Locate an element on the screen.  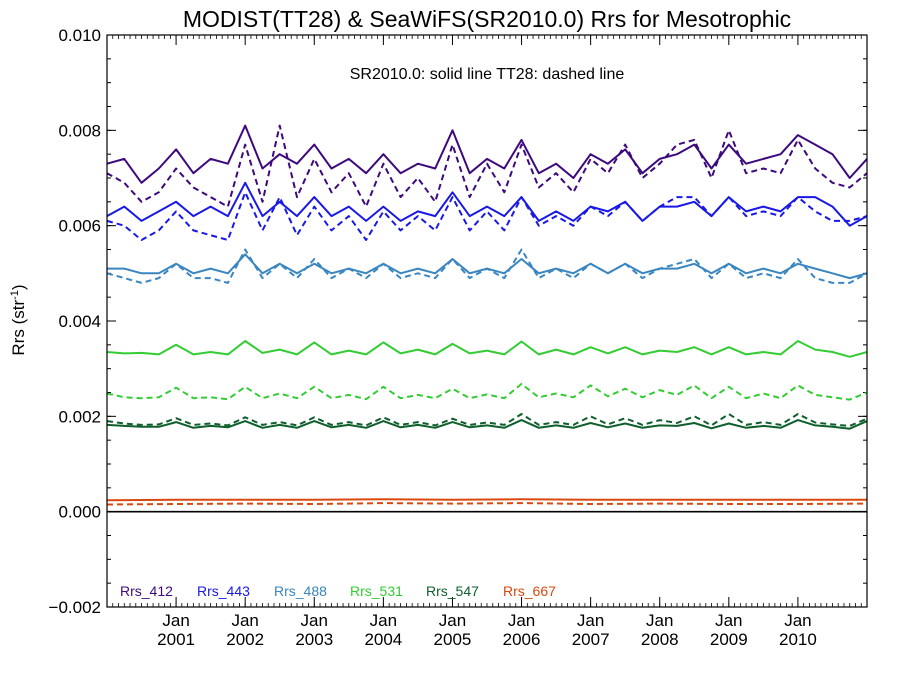
x-tick-label-year: 2010 is located at coordinates (798, 639).